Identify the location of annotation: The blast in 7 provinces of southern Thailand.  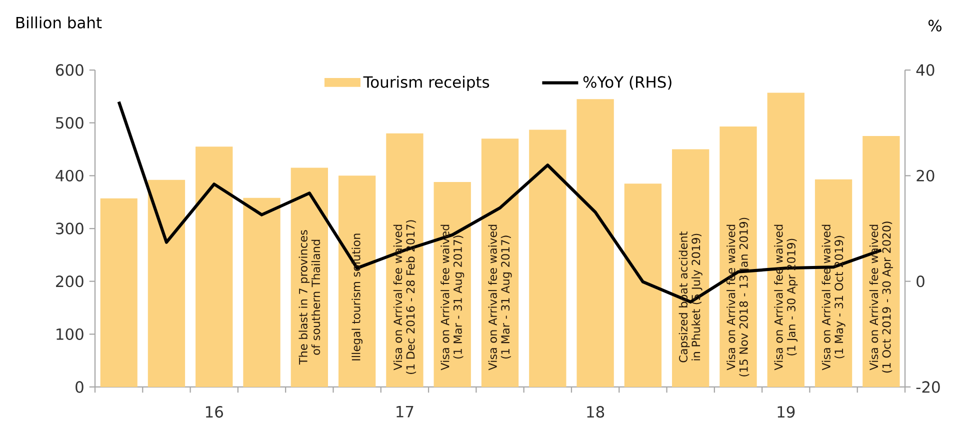
(309, 297).